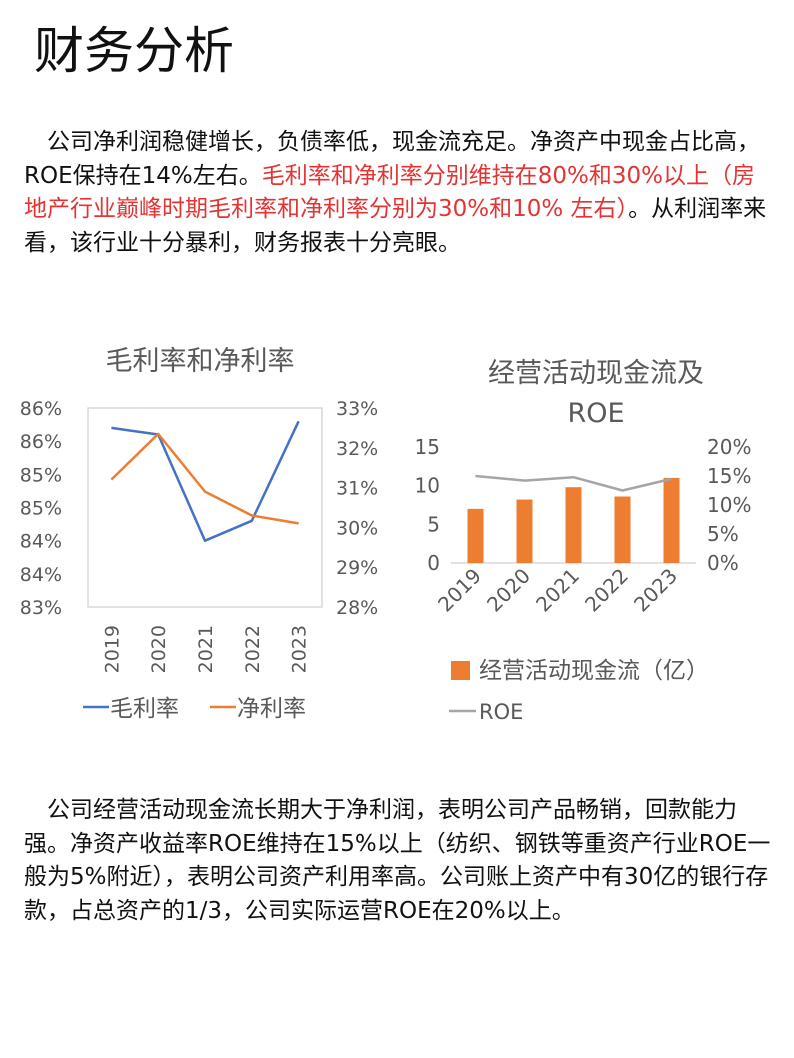 The width and height of the screenshot is (794, 1058). What do you see at coordinates (595, 413) in the screenshot?
I see `chart-title-line2: ROE` at bounding box center [595, 413].